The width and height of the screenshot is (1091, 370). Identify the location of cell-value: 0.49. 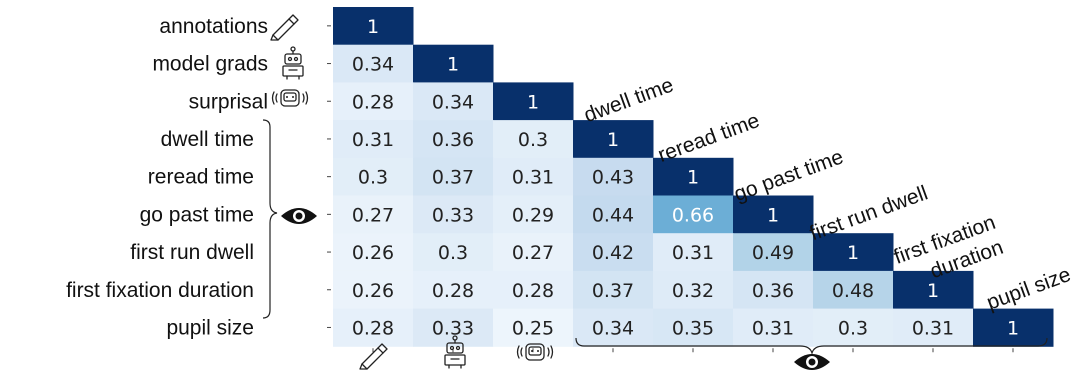
(773, 253).